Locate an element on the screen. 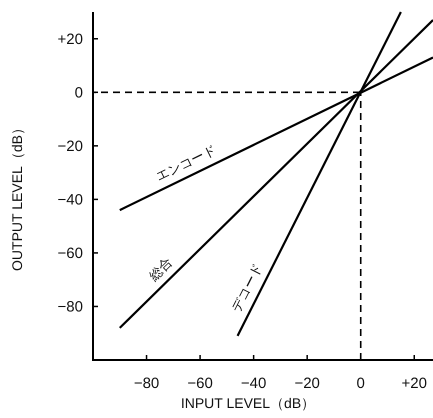  y-tick-label: 0 is located at coordinates (78, 93).